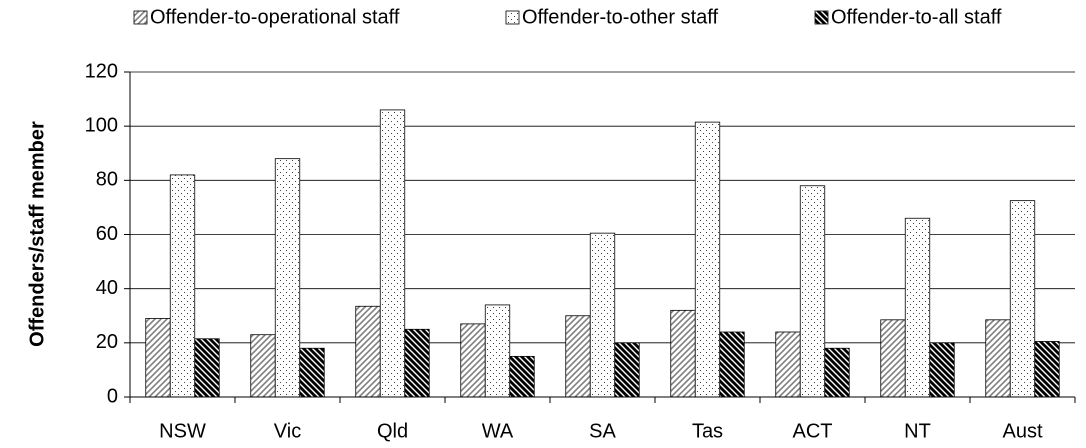  Describe the element at coordinates (602, 431) in the screenshot. I see `x-tick-label: SA` at that location.